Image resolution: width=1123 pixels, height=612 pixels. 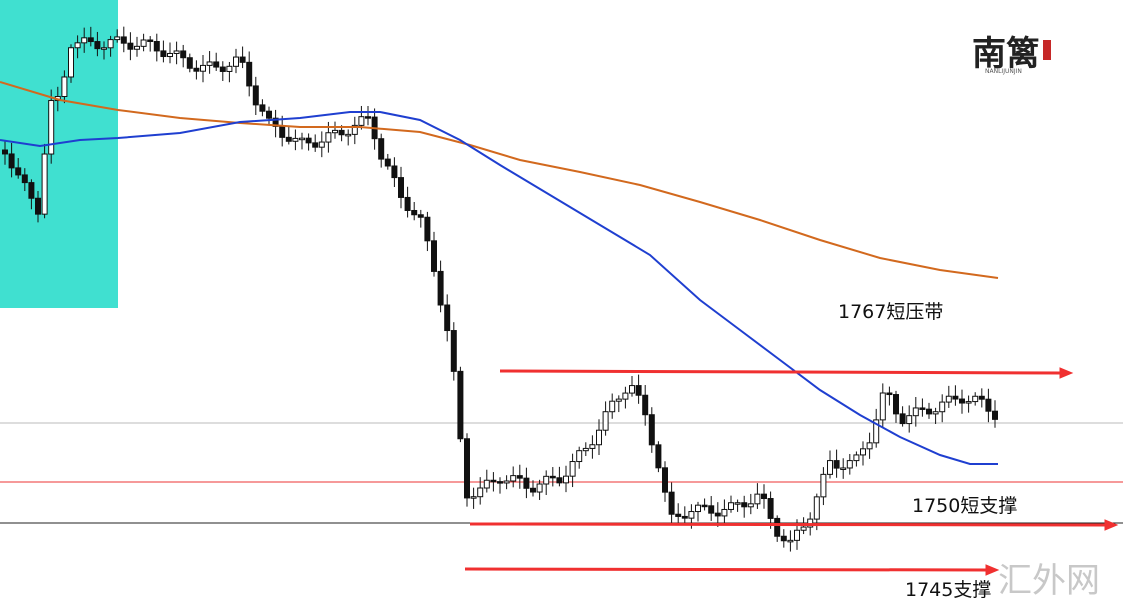 What do you see at coordinates (59, 154) in the screenshot?
I see `highlight-zone` at bounding box center [59, 154].